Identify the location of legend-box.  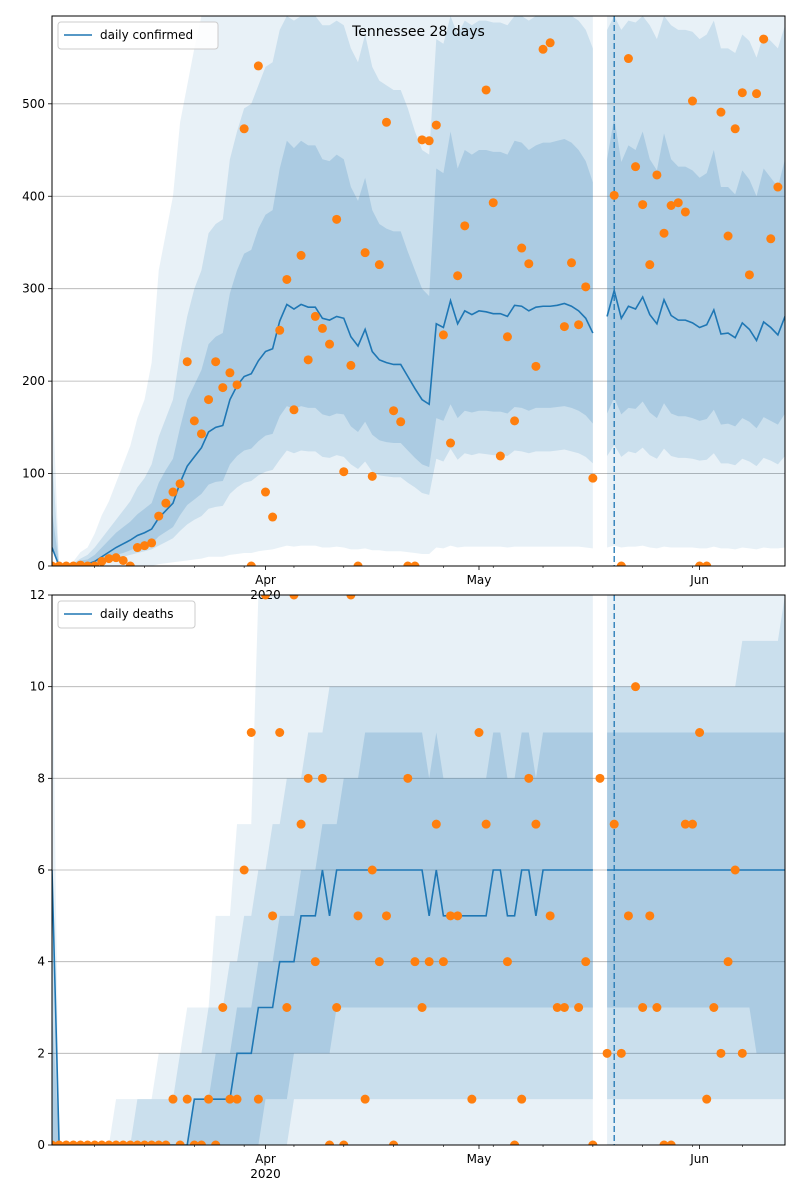
(138, 35).